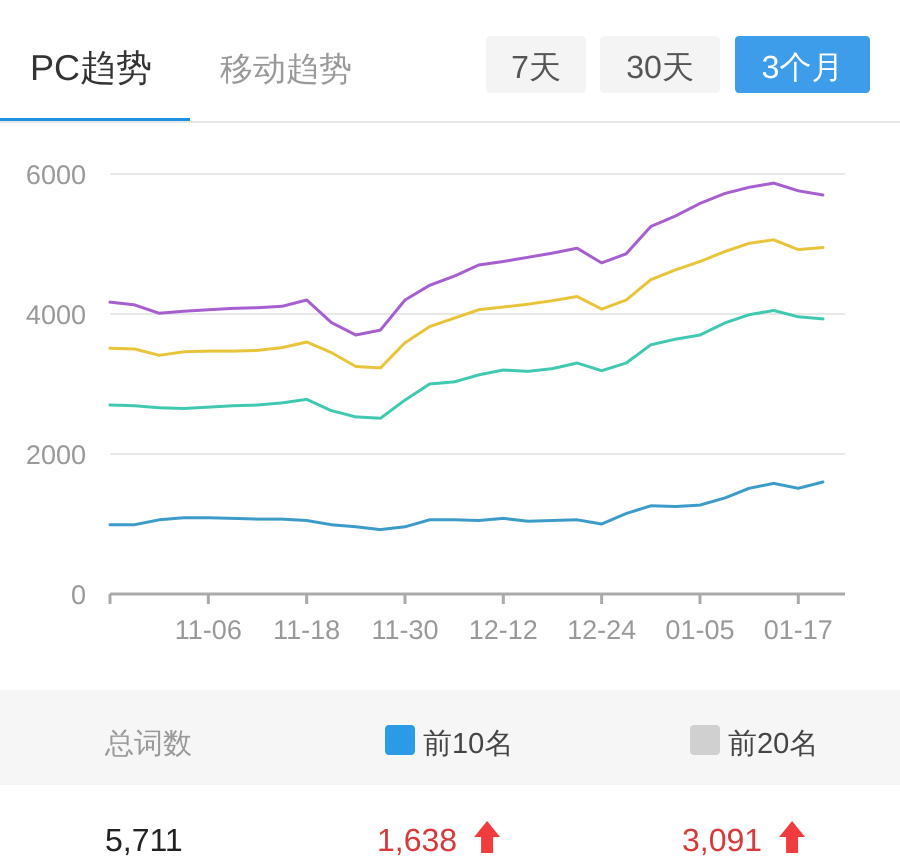 This screenshot has height=863, width=900. I want to click on x-tick-label: 11-30, so click(405, 630).